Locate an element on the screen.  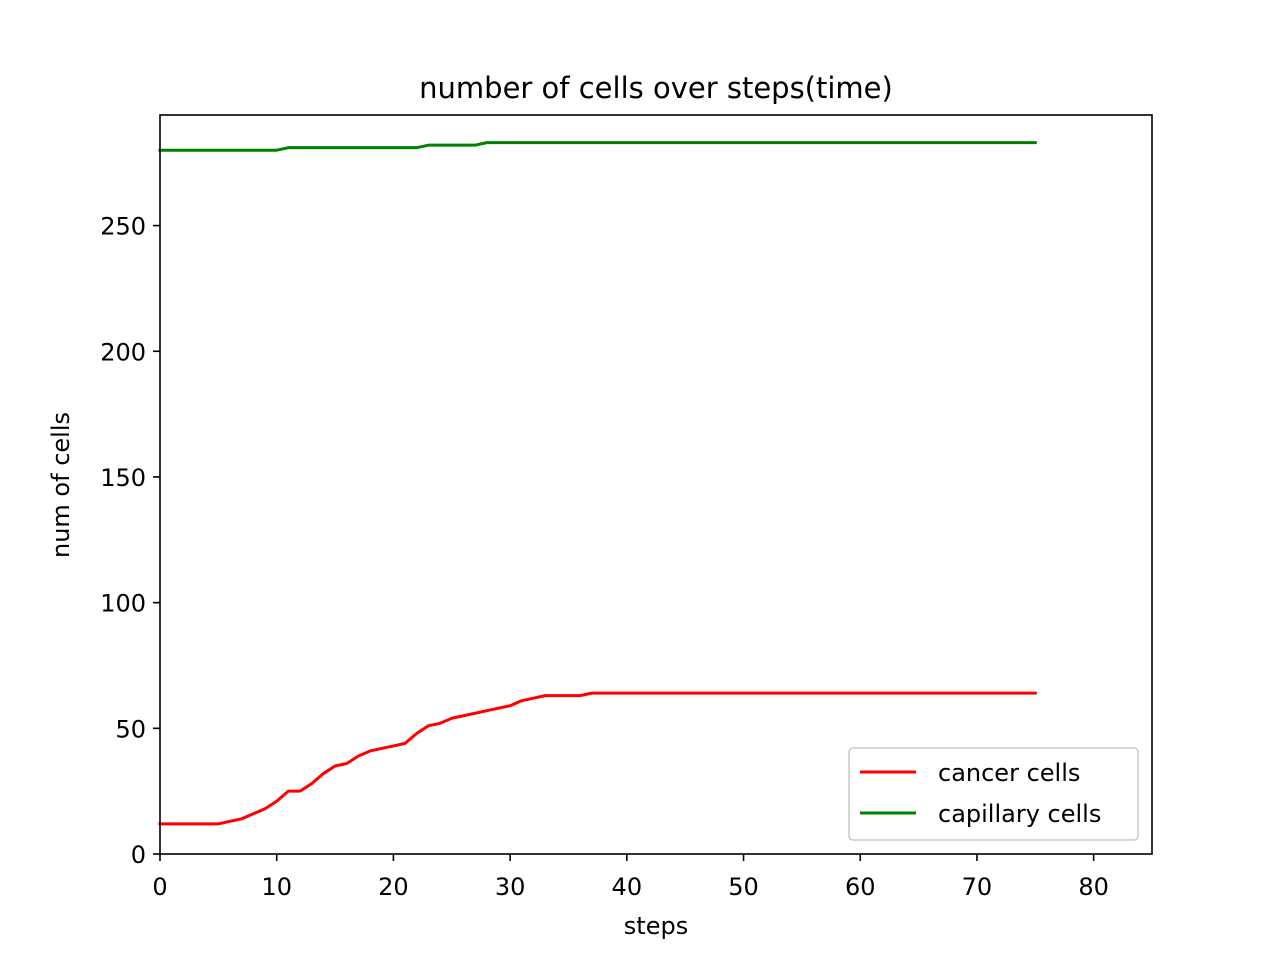
x-tick-label: 60 is located at coordinates (860, 887).